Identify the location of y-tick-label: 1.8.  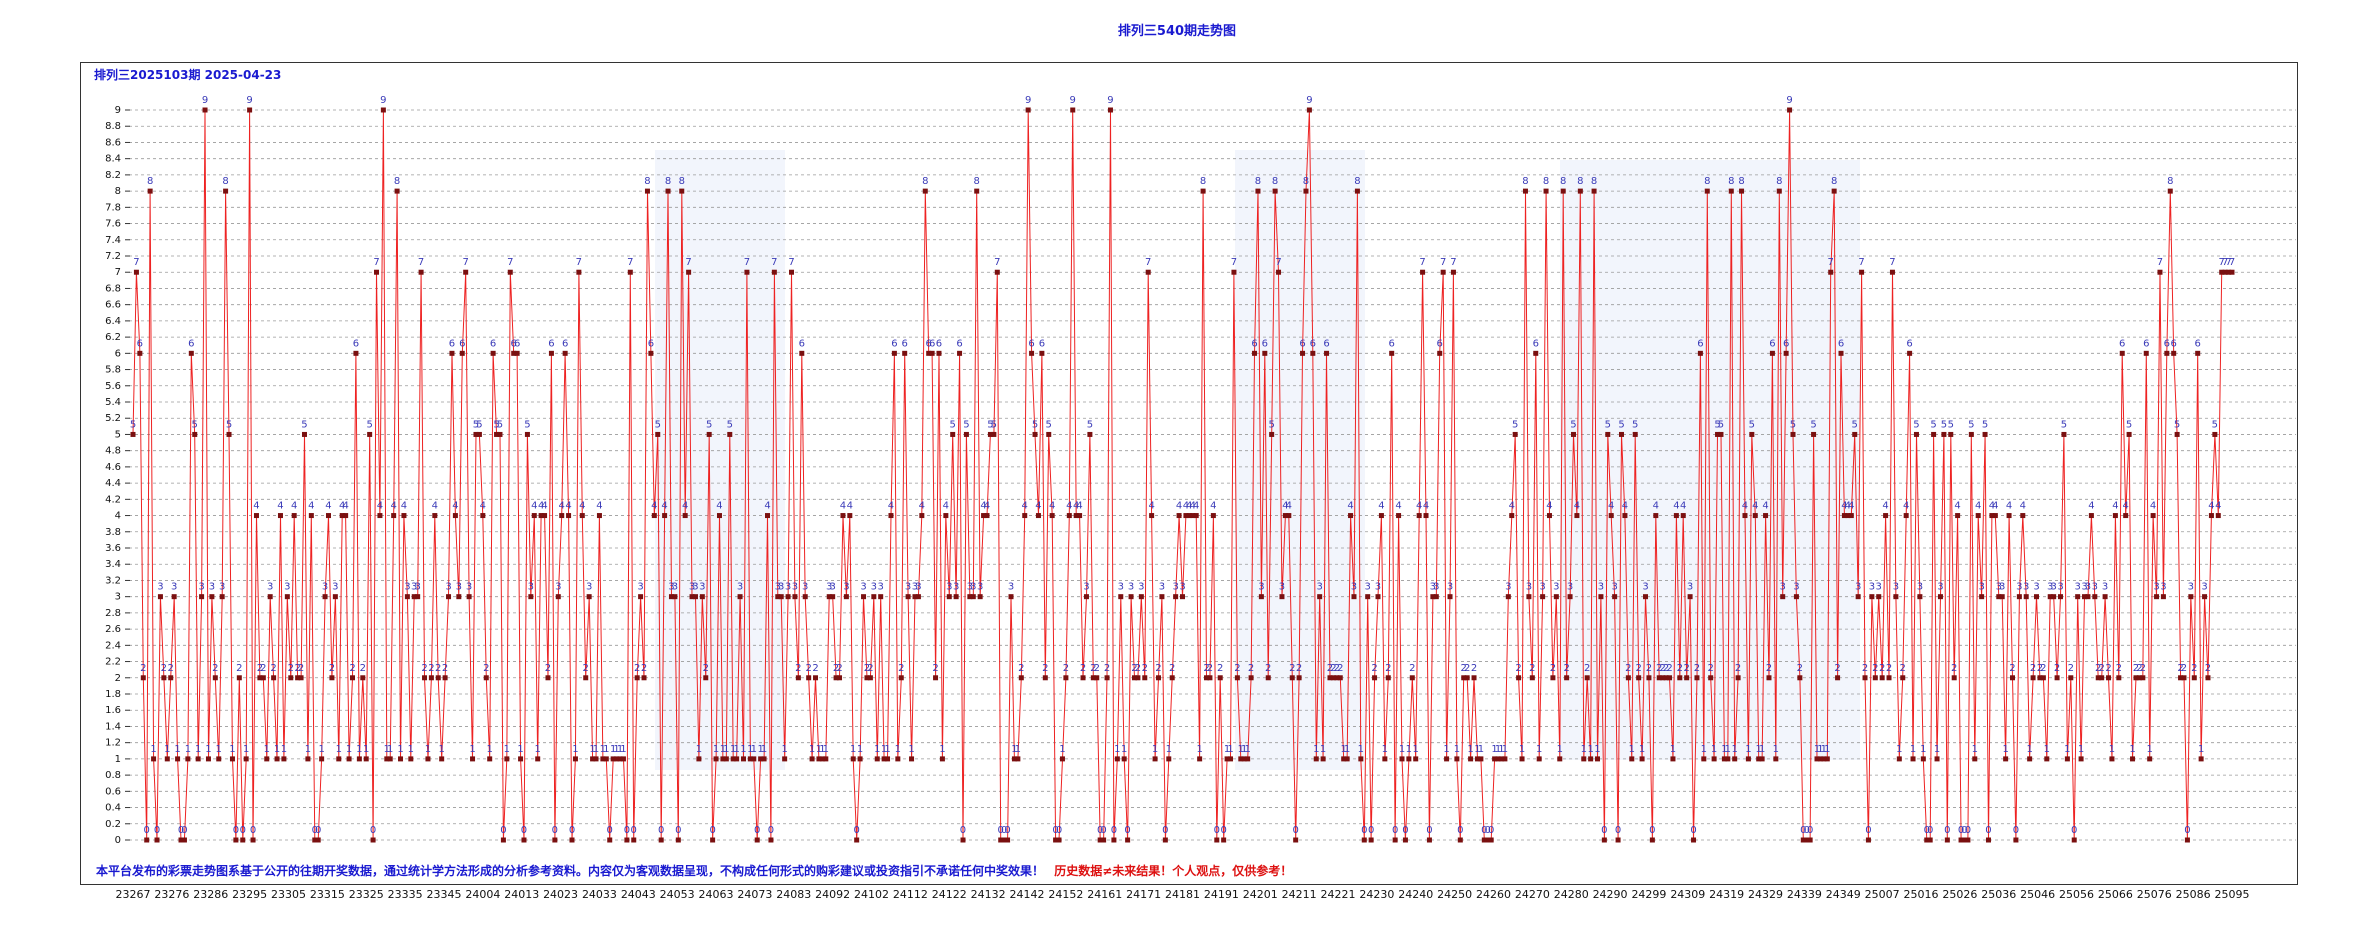
(113, 694).